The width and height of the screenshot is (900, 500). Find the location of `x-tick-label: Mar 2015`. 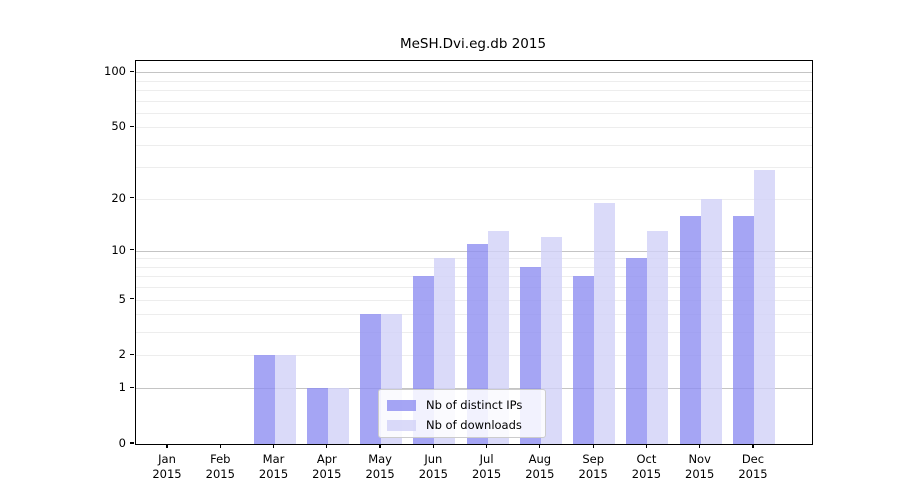

x-tick-label: Mar 2015 is located at coordinates (273, 466).